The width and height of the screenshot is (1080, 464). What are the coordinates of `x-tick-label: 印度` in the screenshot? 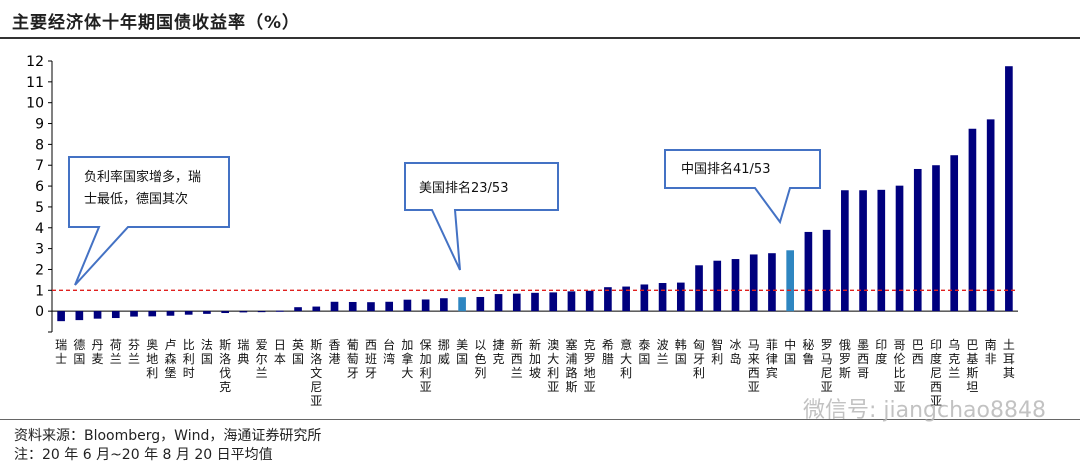 It's located at (881, 352).